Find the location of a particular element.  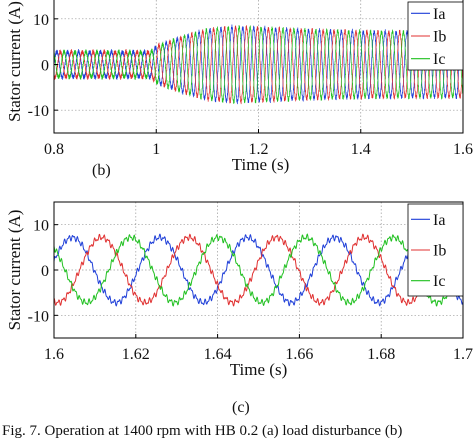

x-tick-label: 1 is located at coordinates (156, 149).